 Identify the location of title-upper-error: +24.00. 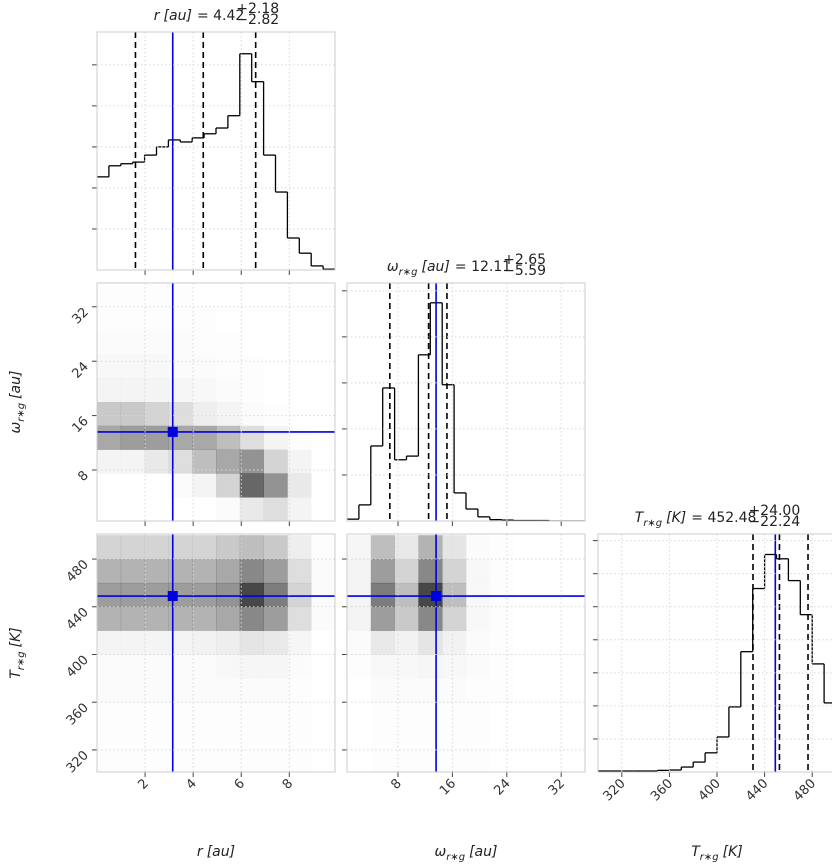
(774, 511).